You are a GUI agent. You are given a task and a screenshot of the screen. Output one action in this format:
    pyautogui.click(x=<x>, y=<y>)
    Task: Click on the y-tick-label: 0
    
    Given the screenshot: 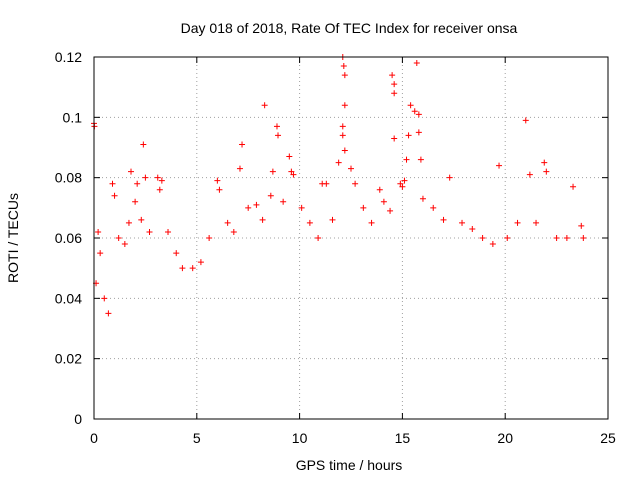 What is the action you would take?
    pyautogui.click(x=78, y=419)
    